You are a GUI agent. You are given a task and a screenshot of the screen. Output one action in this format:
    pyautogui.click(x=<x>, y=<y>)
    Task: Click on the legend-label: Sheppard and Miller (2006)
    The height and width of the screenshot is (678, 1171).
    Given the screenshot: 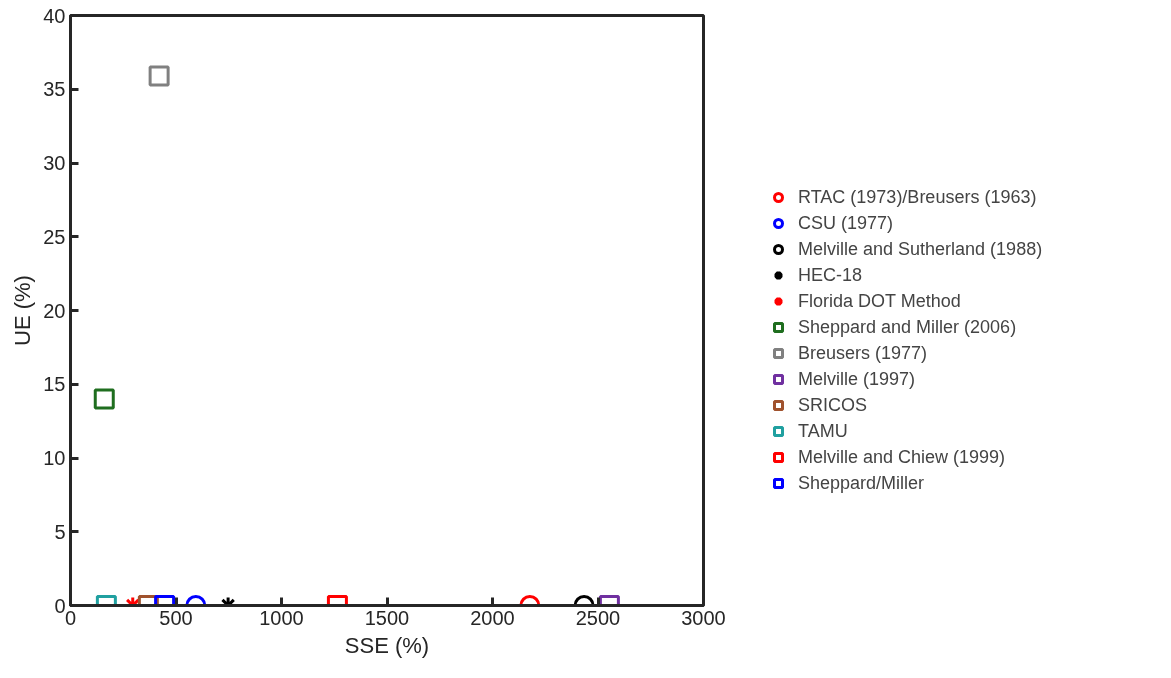 What is the action you would take?
    pyautogui.click(x=907, y=327)
    